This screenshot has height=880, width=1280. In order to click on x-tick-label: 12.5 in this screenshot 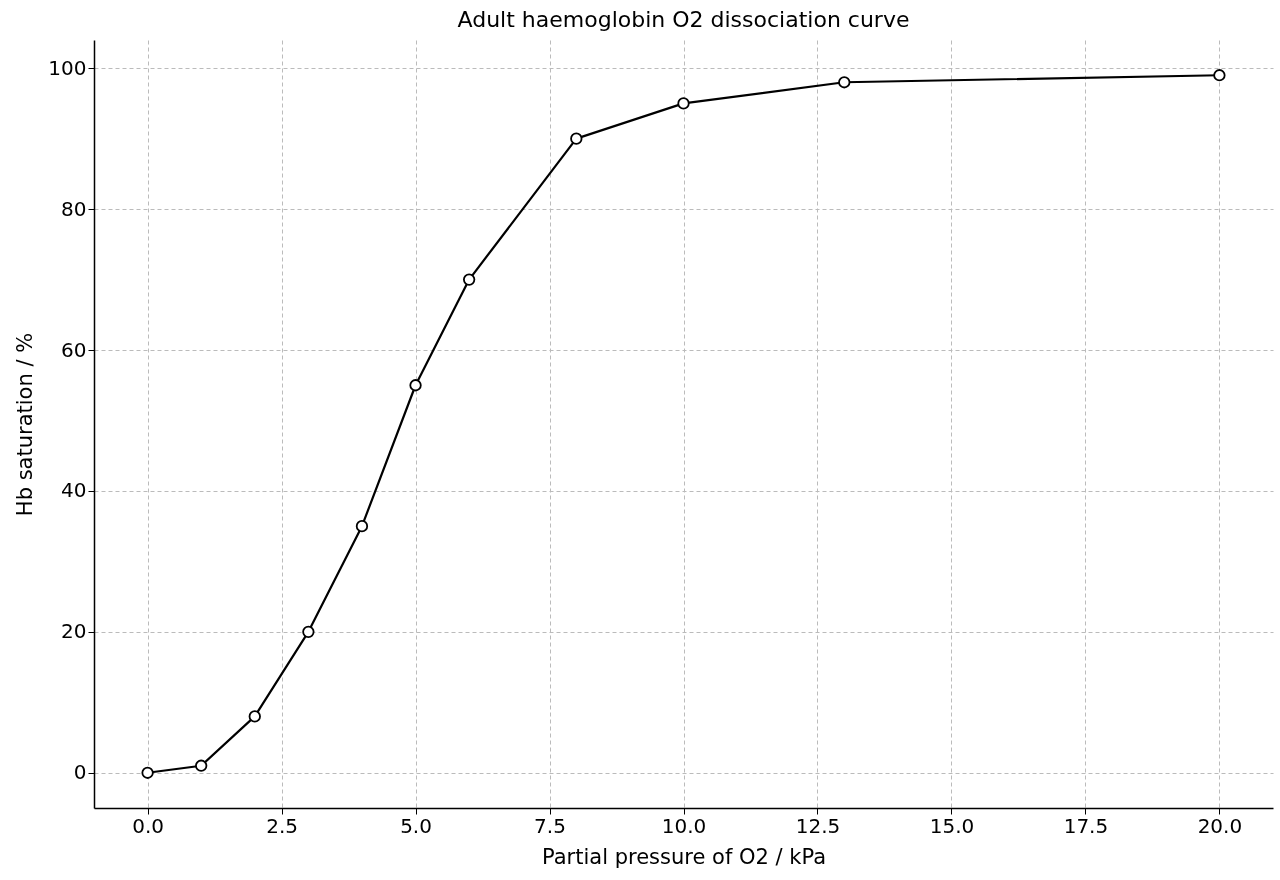, I will do `click(818, 825)`.